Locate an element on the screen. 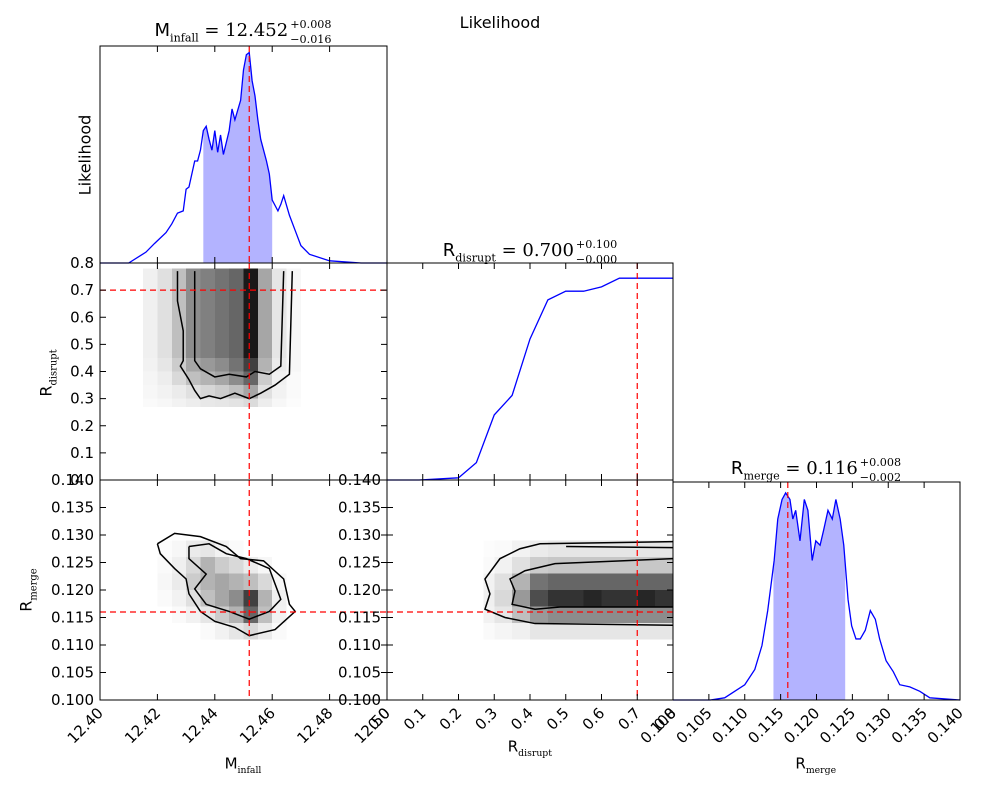 This screenshot has height=800, width=1000. likelihood-curve is located at coordinates (817, 596).